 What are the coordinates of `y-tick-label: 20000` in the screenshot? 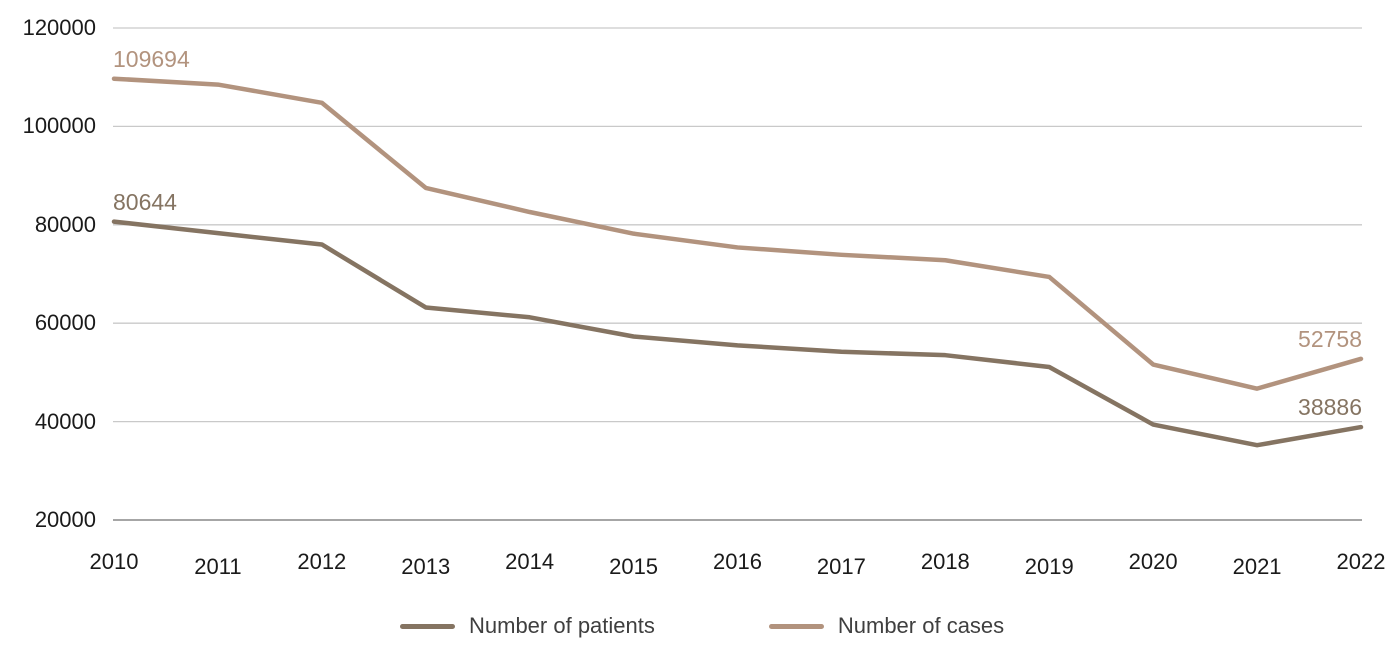 It's located at (65, 519).